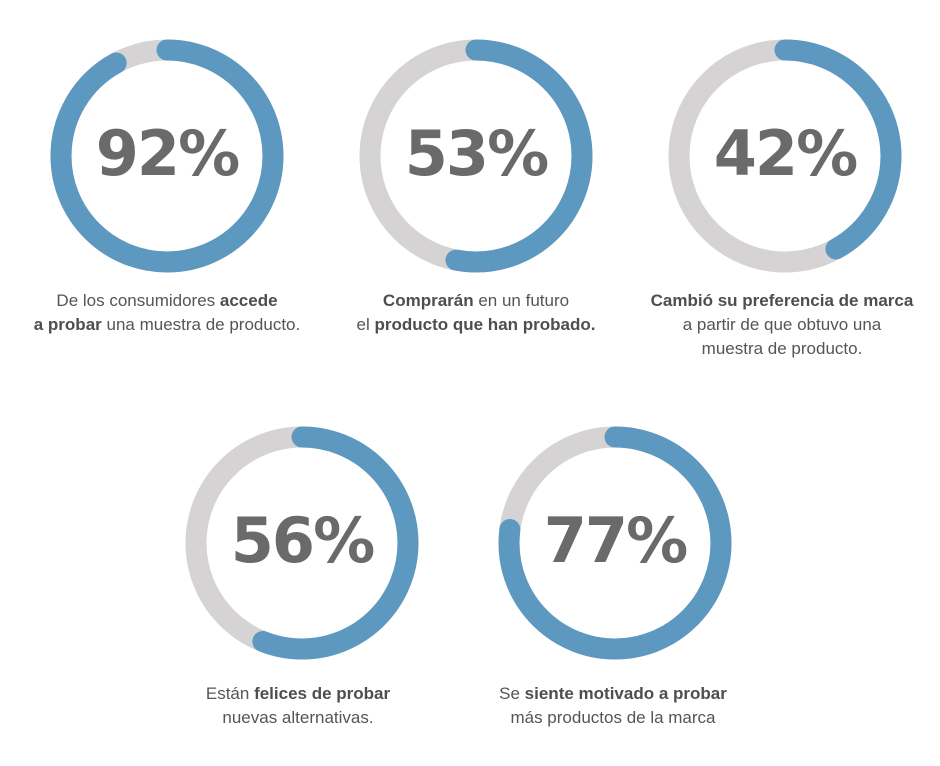 The height and width of the screenshot is (766, 940). I want to click on caption-line: Se siente motivado a probar, so click(613, 694).